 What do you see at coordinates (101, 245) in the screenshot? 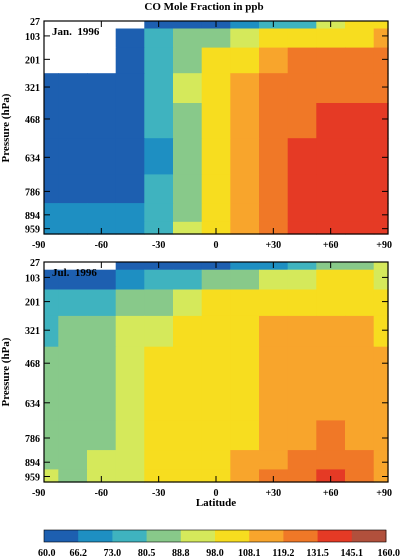
I see `x-tick-label: -60` at bounding box center [101, 245].